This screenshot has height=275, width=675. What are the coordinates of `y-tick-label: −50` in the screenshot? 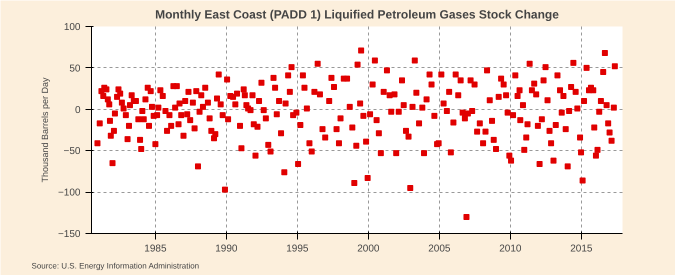 It's located at (72, 152).